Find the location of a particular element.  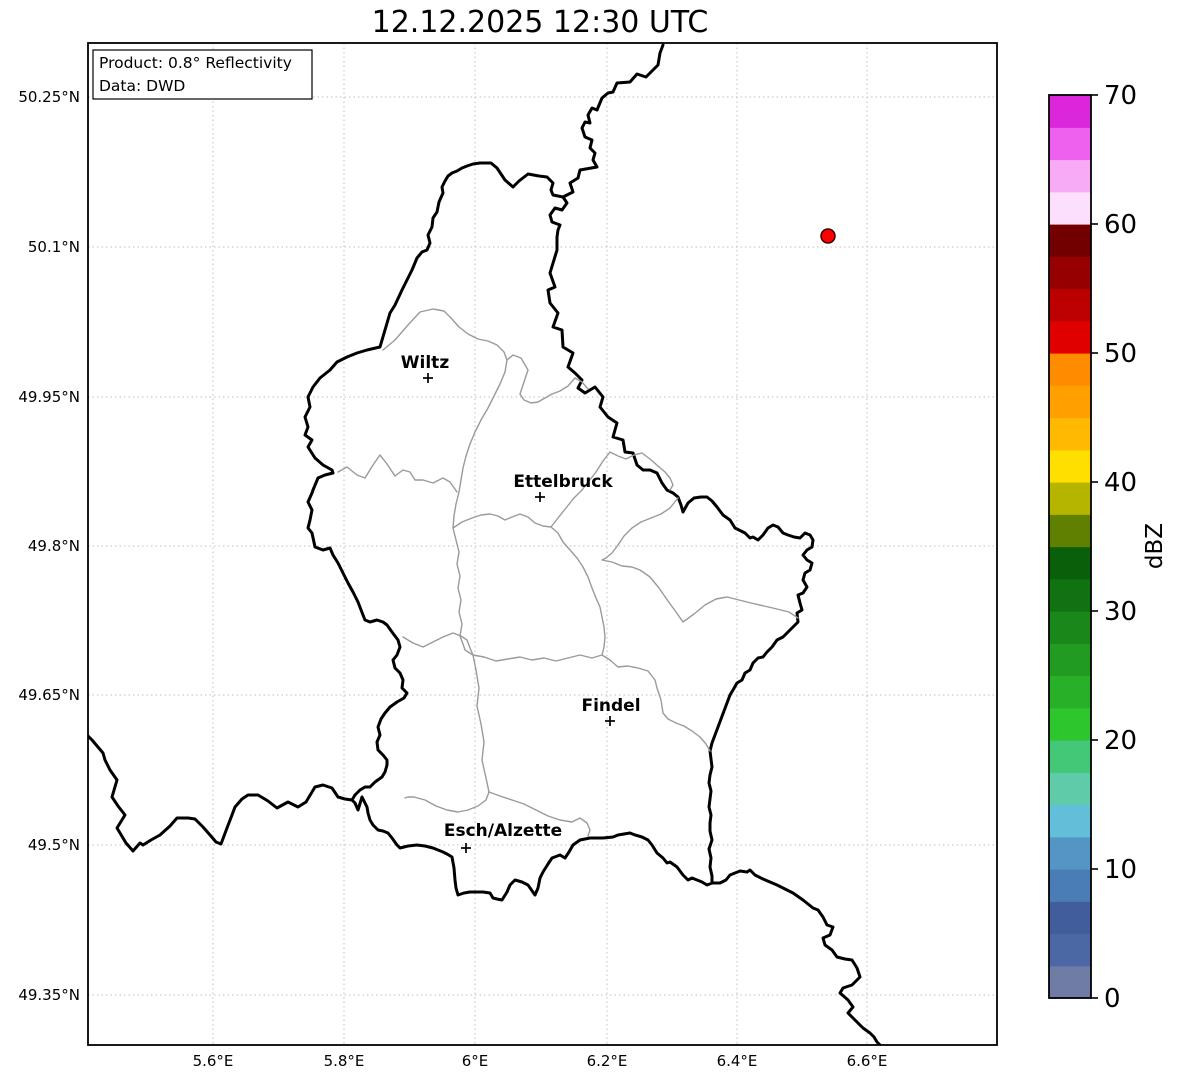

y-axis-tick-label: 49.95°N is located at coordinates (49, 397).